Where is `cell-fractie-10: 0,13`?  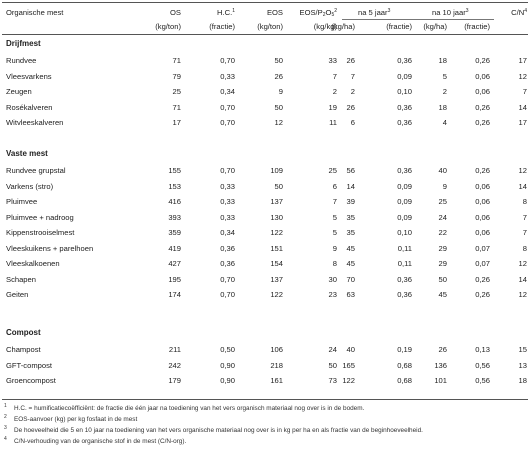
cell-fractie-10: 0,13 is located at coordinates (482, 349).